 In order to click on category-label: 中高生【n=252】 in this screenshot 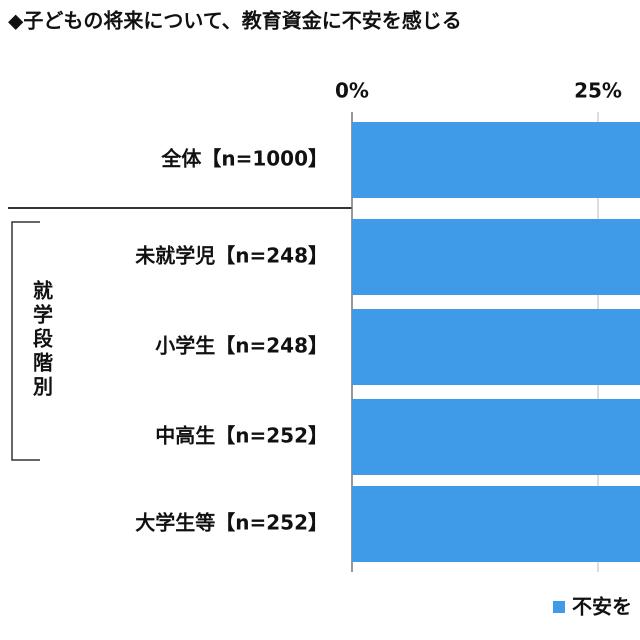, I will do `click(241, 436)`.